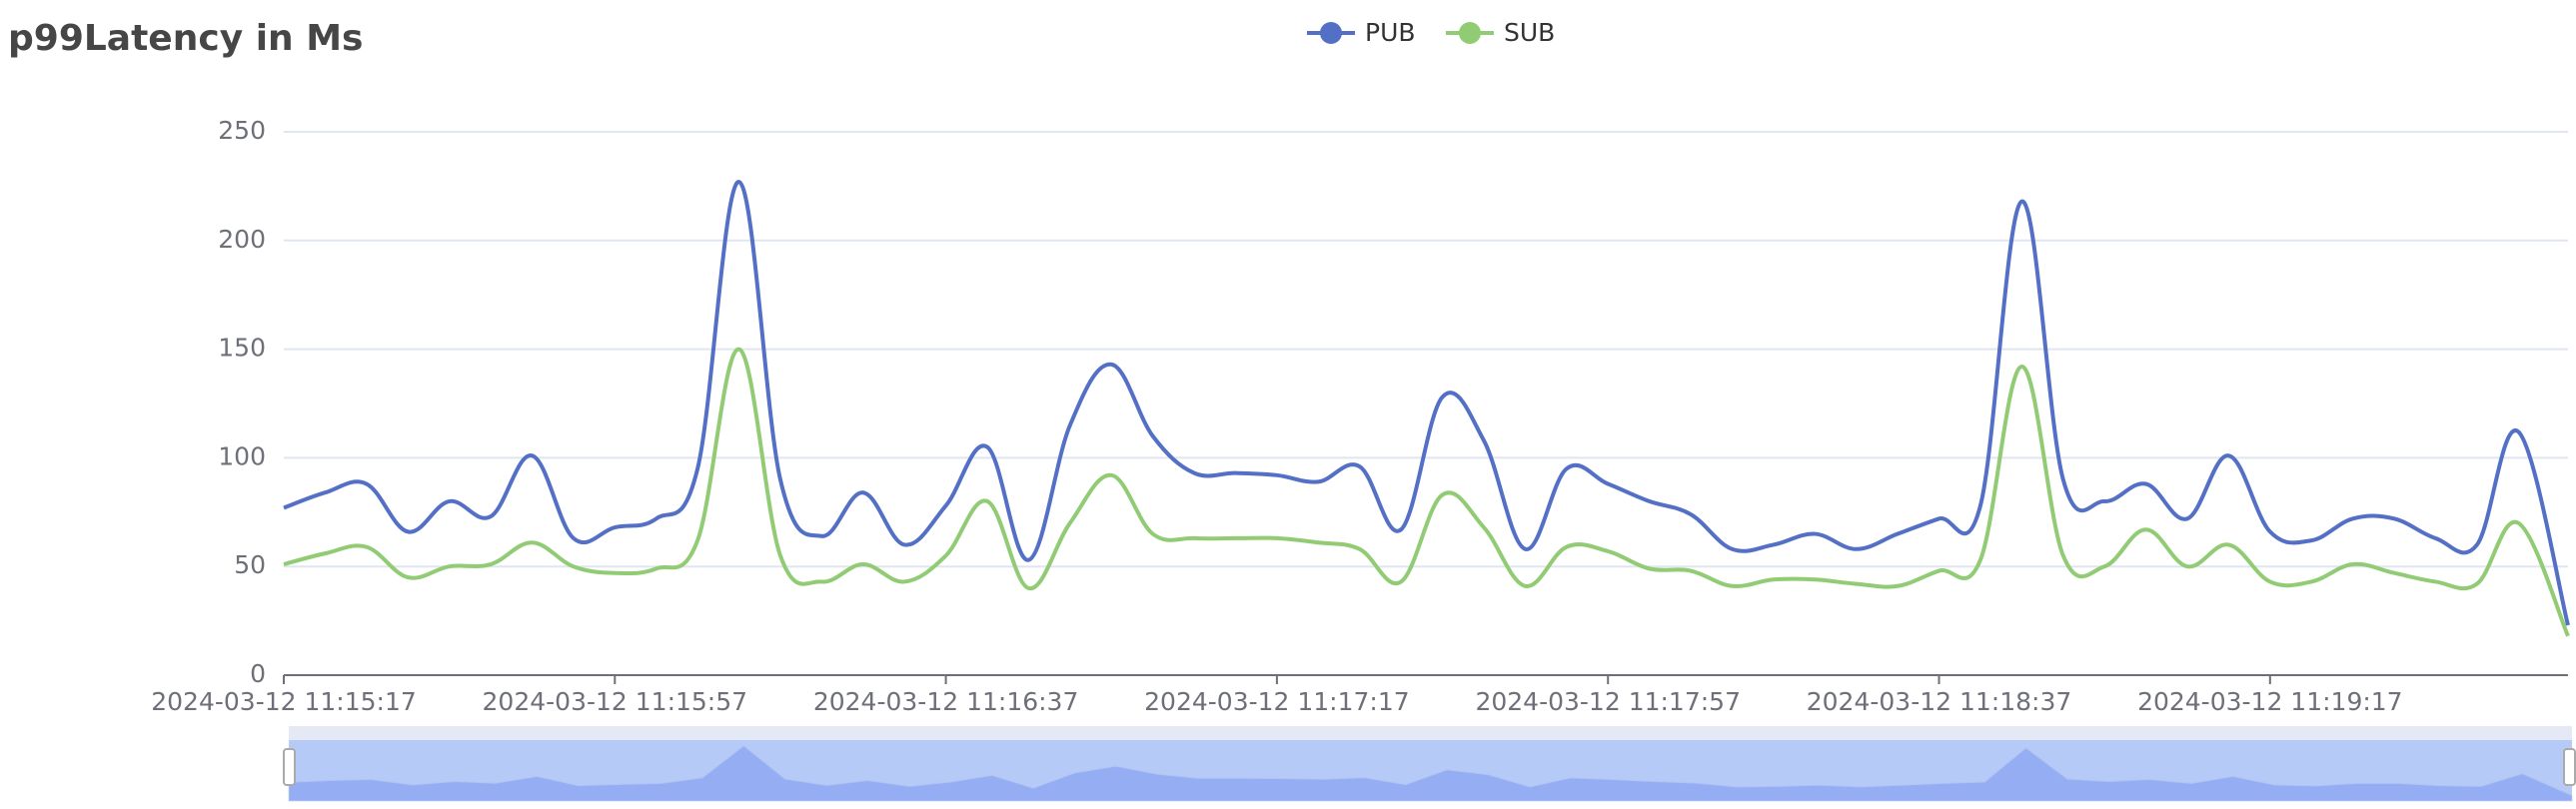 The image size is (2576, 809). I want to click on legend-item: SUB, so click(1500, 32).